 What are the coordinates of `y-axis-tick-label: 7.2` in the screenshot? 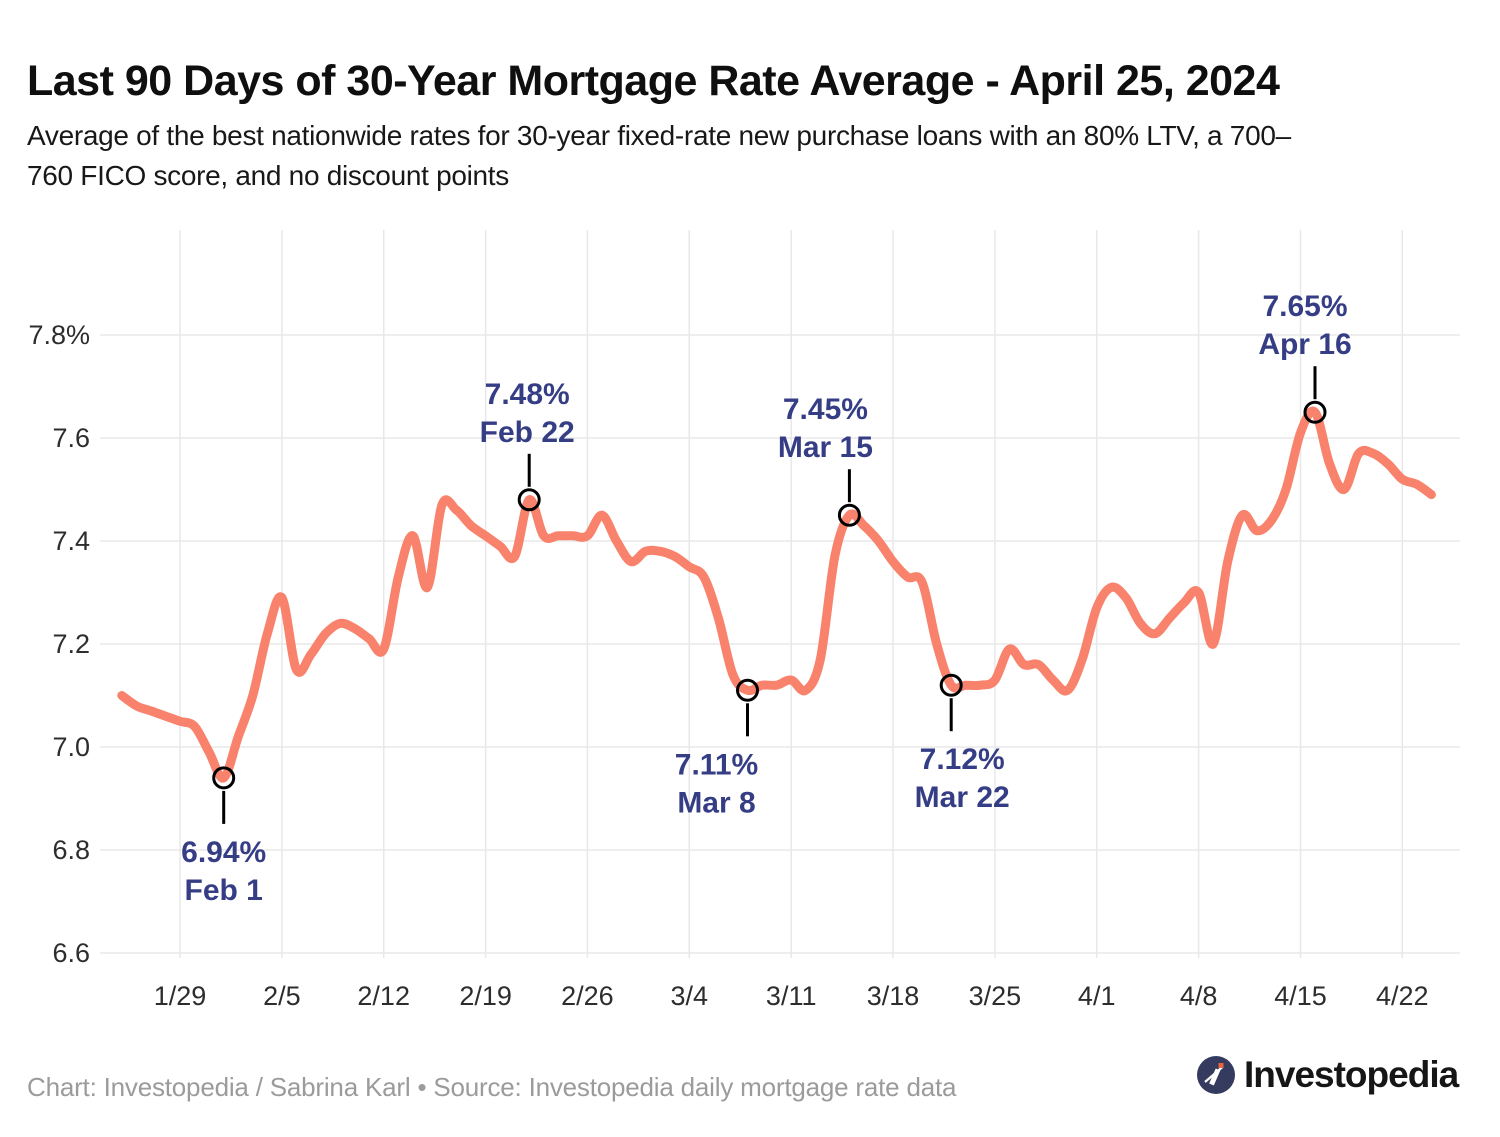 It's located at (71, 644).